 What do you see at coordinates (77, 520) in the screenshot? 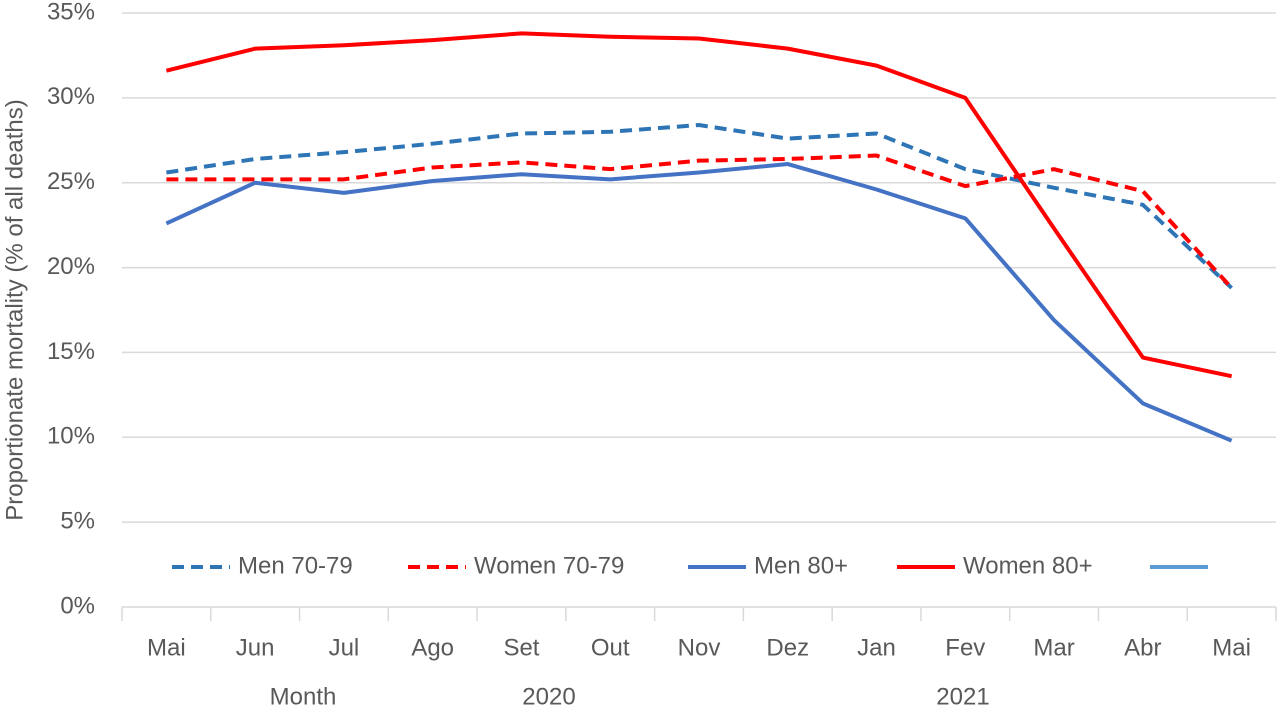
I see `y-tick-label: 5%` at bounding box center [77, 520].